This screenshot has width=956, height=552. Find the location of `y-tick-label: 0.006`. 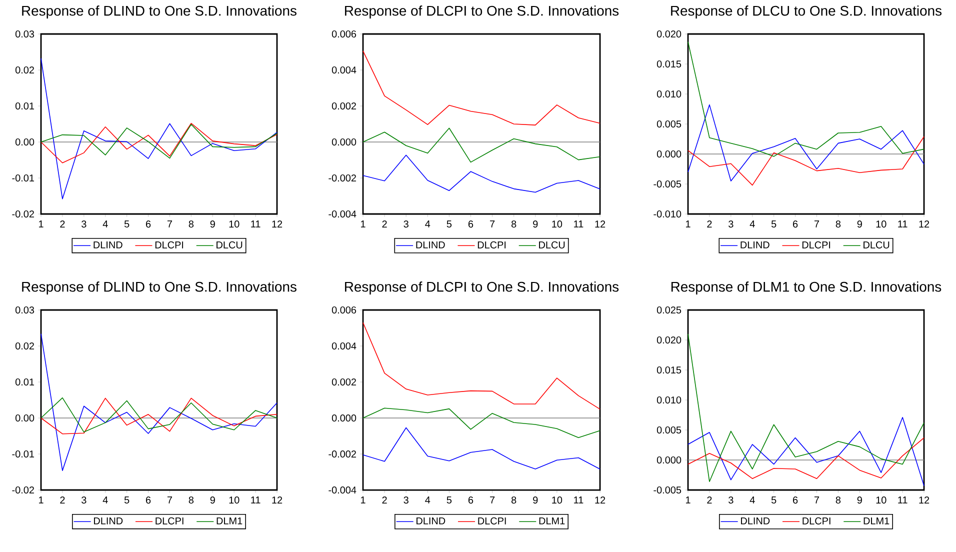

y-tick-label: 0.006 is located at coordinates (344, 34).